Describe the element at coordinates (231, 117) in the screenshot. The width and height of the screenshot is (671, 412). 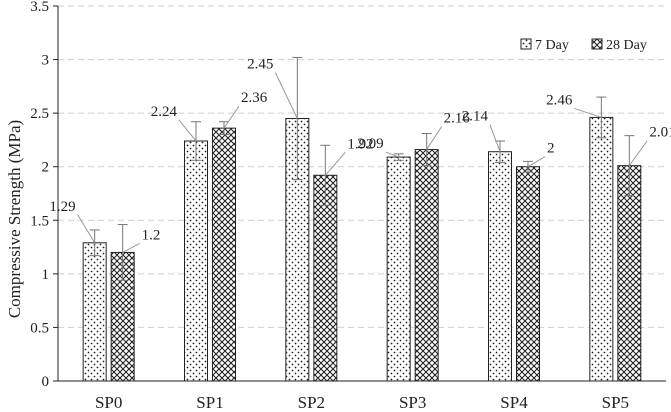
I see `label-leader-SP1-s1` at that location.